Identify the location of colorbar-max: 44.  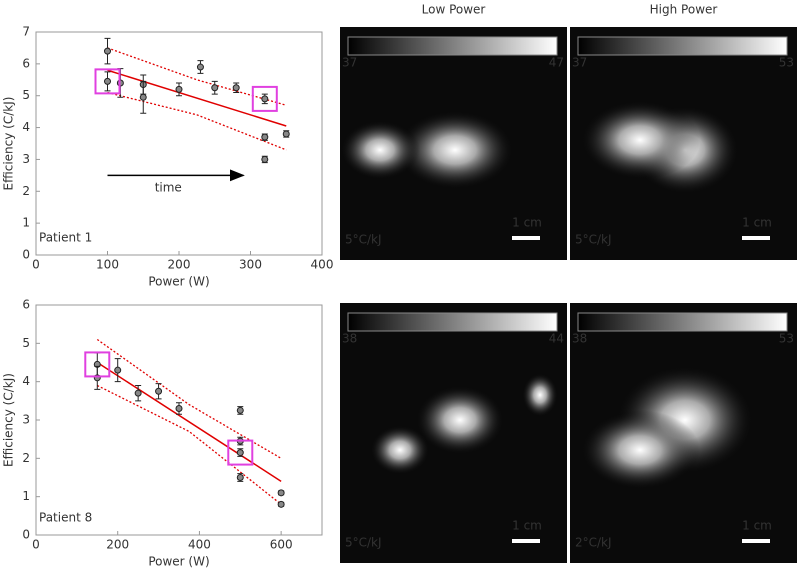
(556, 339).